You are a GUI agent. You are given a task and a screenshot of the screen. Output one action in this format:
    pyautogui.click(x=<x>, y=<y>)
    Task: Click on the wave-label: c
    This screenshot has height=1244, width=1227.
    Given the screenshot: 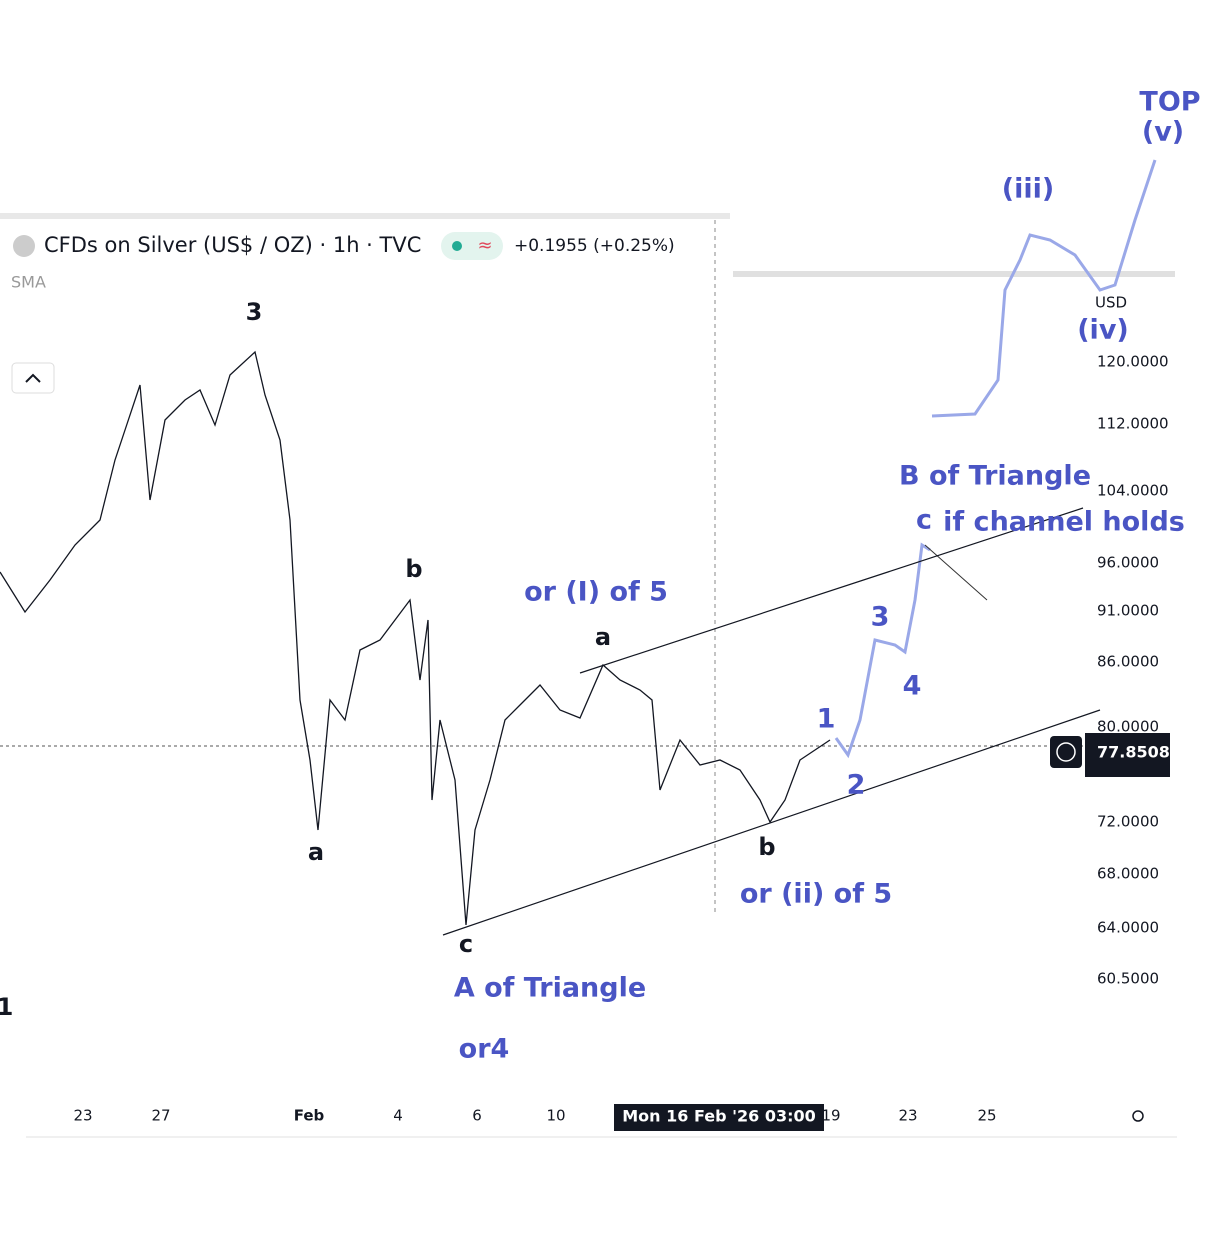 What is the action you would take?
    pyautogui.click(x=466, y=944)
    